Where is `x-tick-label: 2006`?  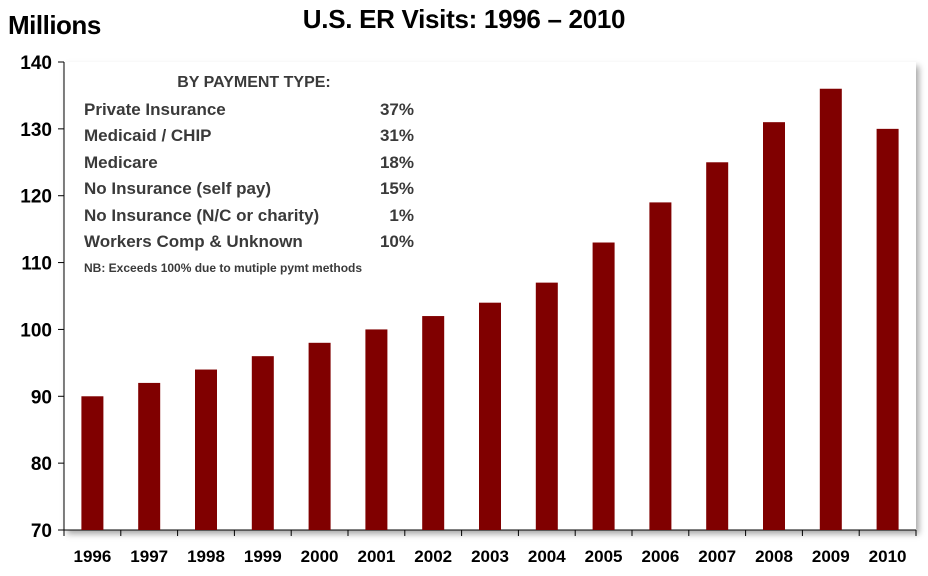
x-tick-label: 2006 is located at coordinates (660, 556).